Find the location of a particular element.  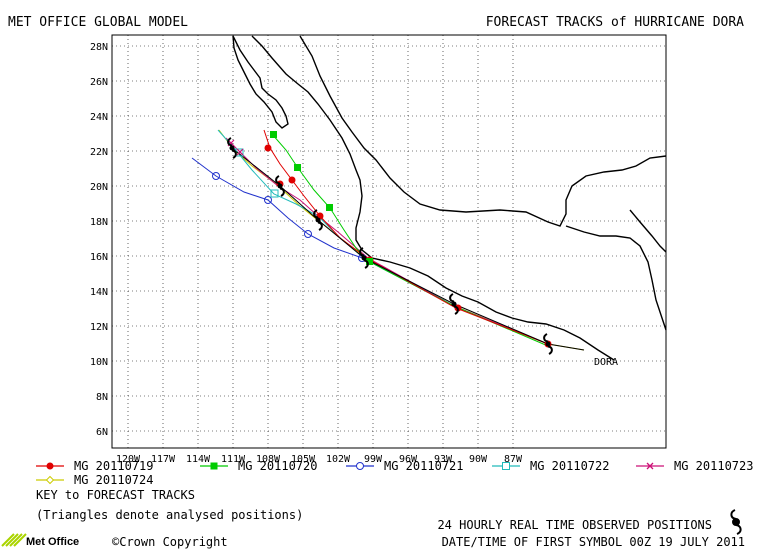

legend-subtitle: (Triangles denote analysed positions) is located at coordinates (169, 515).